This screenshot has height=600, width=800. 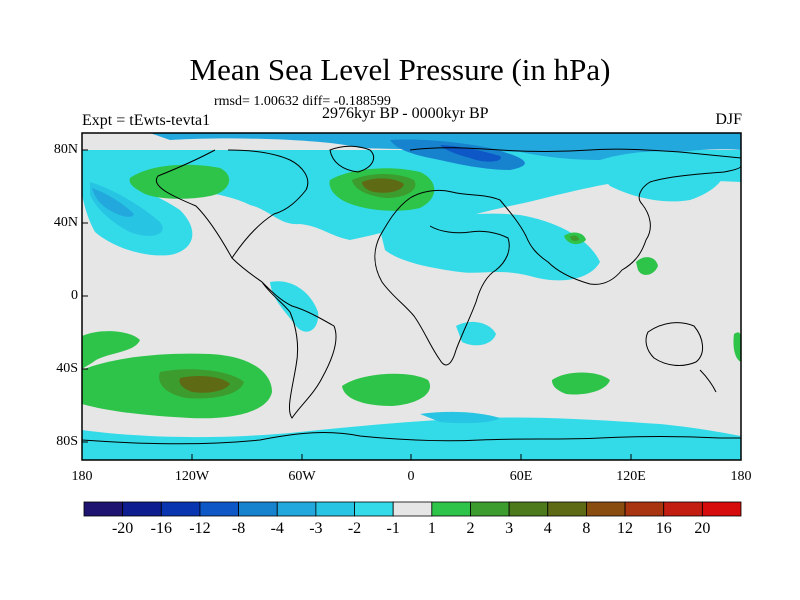 I want to click on north-atlantic-high-core, so click(x=383, y=185).